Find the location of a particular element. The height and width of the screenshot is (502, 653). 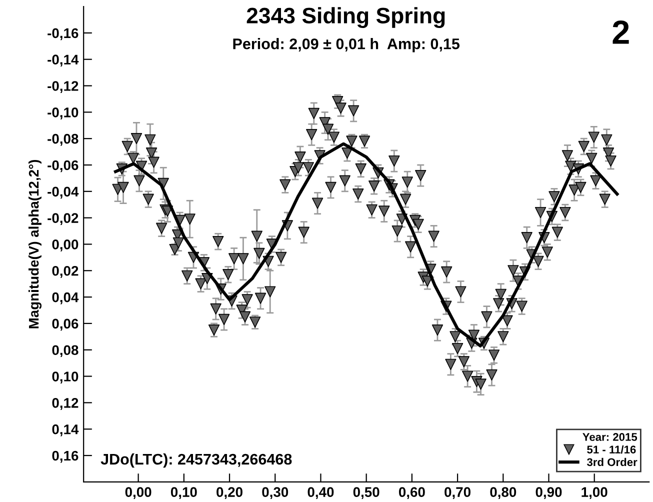

y-tick-label: -0,16 is located at coordinates (63, 34).